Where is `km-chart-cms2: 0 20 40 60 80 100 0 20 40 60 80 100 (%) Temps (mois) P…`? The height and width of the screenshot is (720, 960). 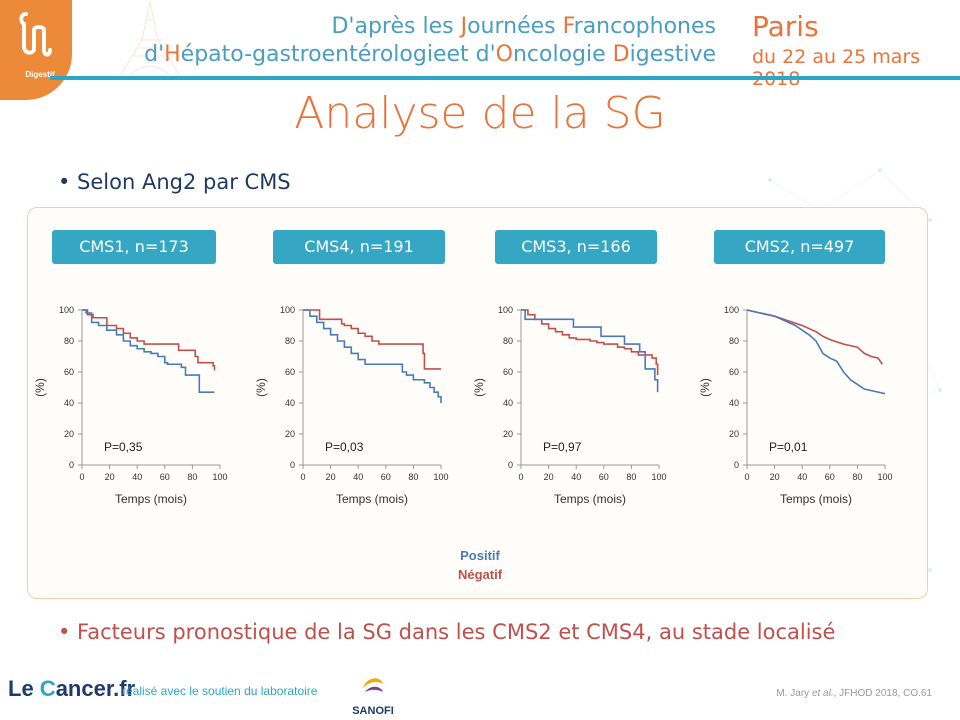 km-chart-cms2: 0 20 40 60 80 100 0 20 40 60 80 100 (%) Temps (mois) P… is located at coordinates (795, 405).